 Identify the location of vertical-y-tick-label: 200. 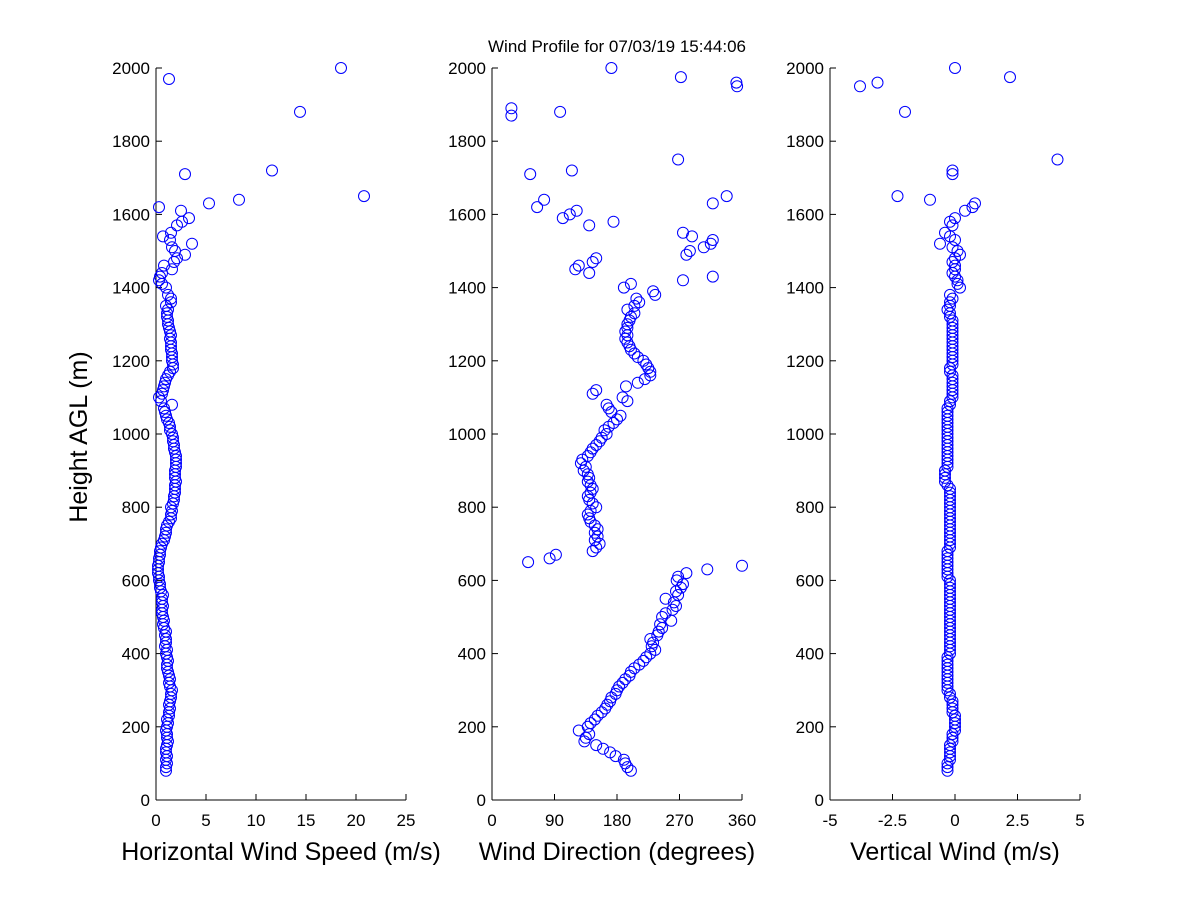
(810, 727).